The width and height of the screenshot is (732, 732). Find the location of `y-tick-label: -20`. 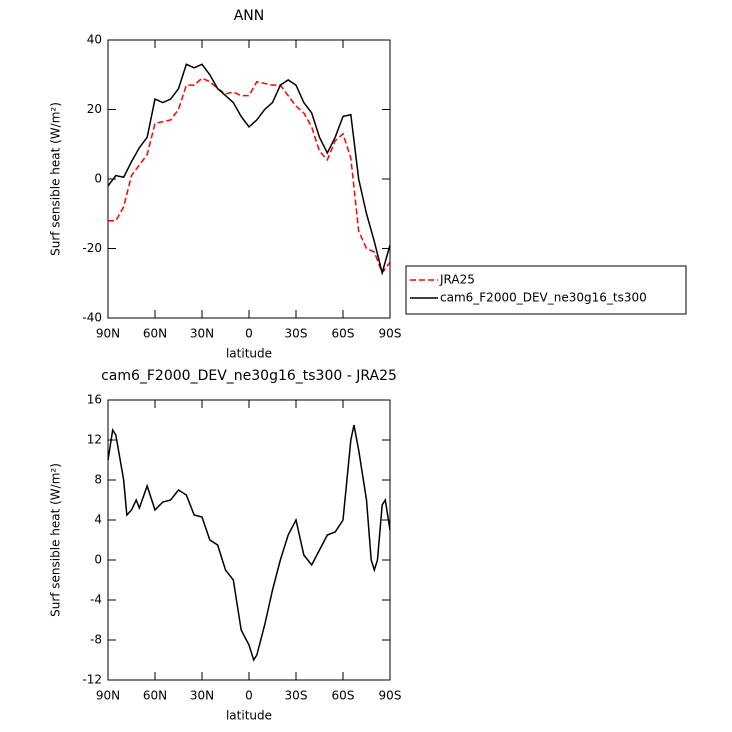

y-tick-label: -20 is located at coordinates (92, 248).